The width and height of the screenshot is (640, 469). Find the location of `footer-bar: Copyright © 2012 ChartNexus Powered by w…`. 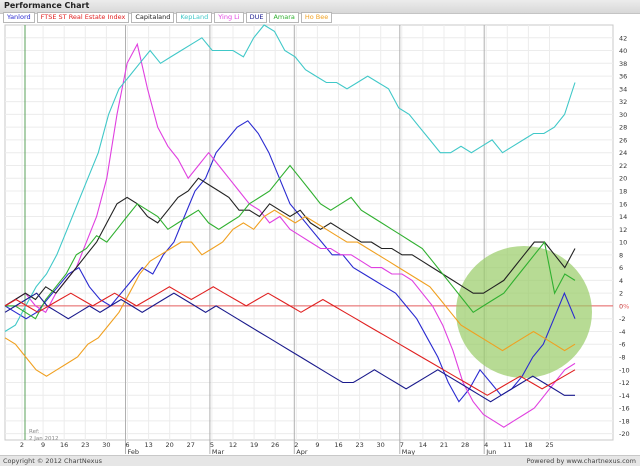

footer-bar: Copyright © 2012 ChartNexus Powered by w… is located at coordinates (320, 460).